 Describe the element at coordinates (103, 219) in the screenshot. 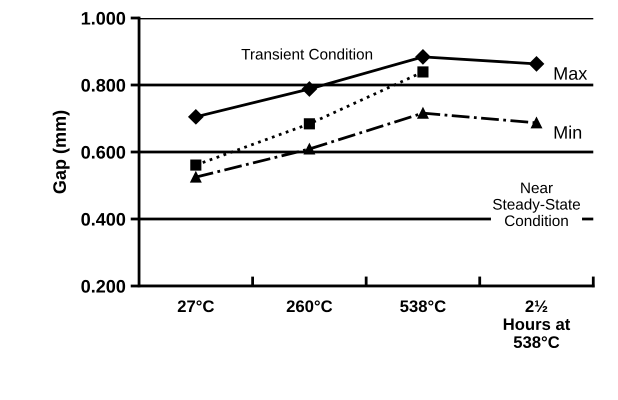

I see `y-tick-label: 0.400` at that location.